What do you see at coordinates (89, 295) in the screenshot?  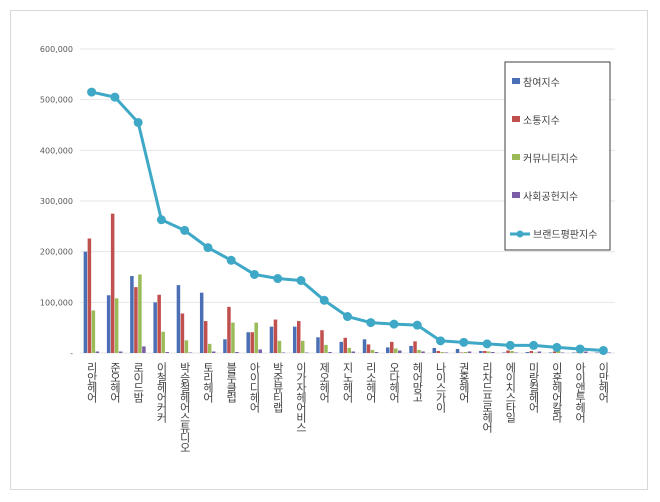 I see `bar-소통지수-0` at bounding box center [89, 295].